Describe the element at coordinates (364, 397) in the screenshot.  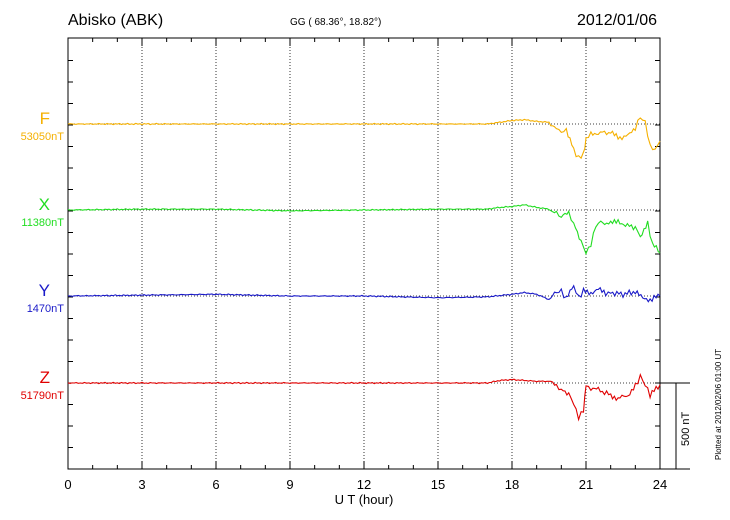
I see `series-z-line` at that location.